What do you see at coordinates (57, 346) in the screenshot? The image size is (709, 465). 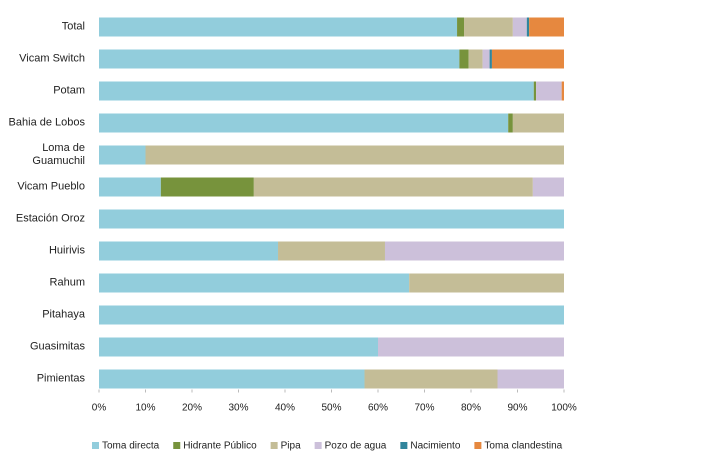 I see `category-label: Guasimitas` at bounding box center [57, 346].